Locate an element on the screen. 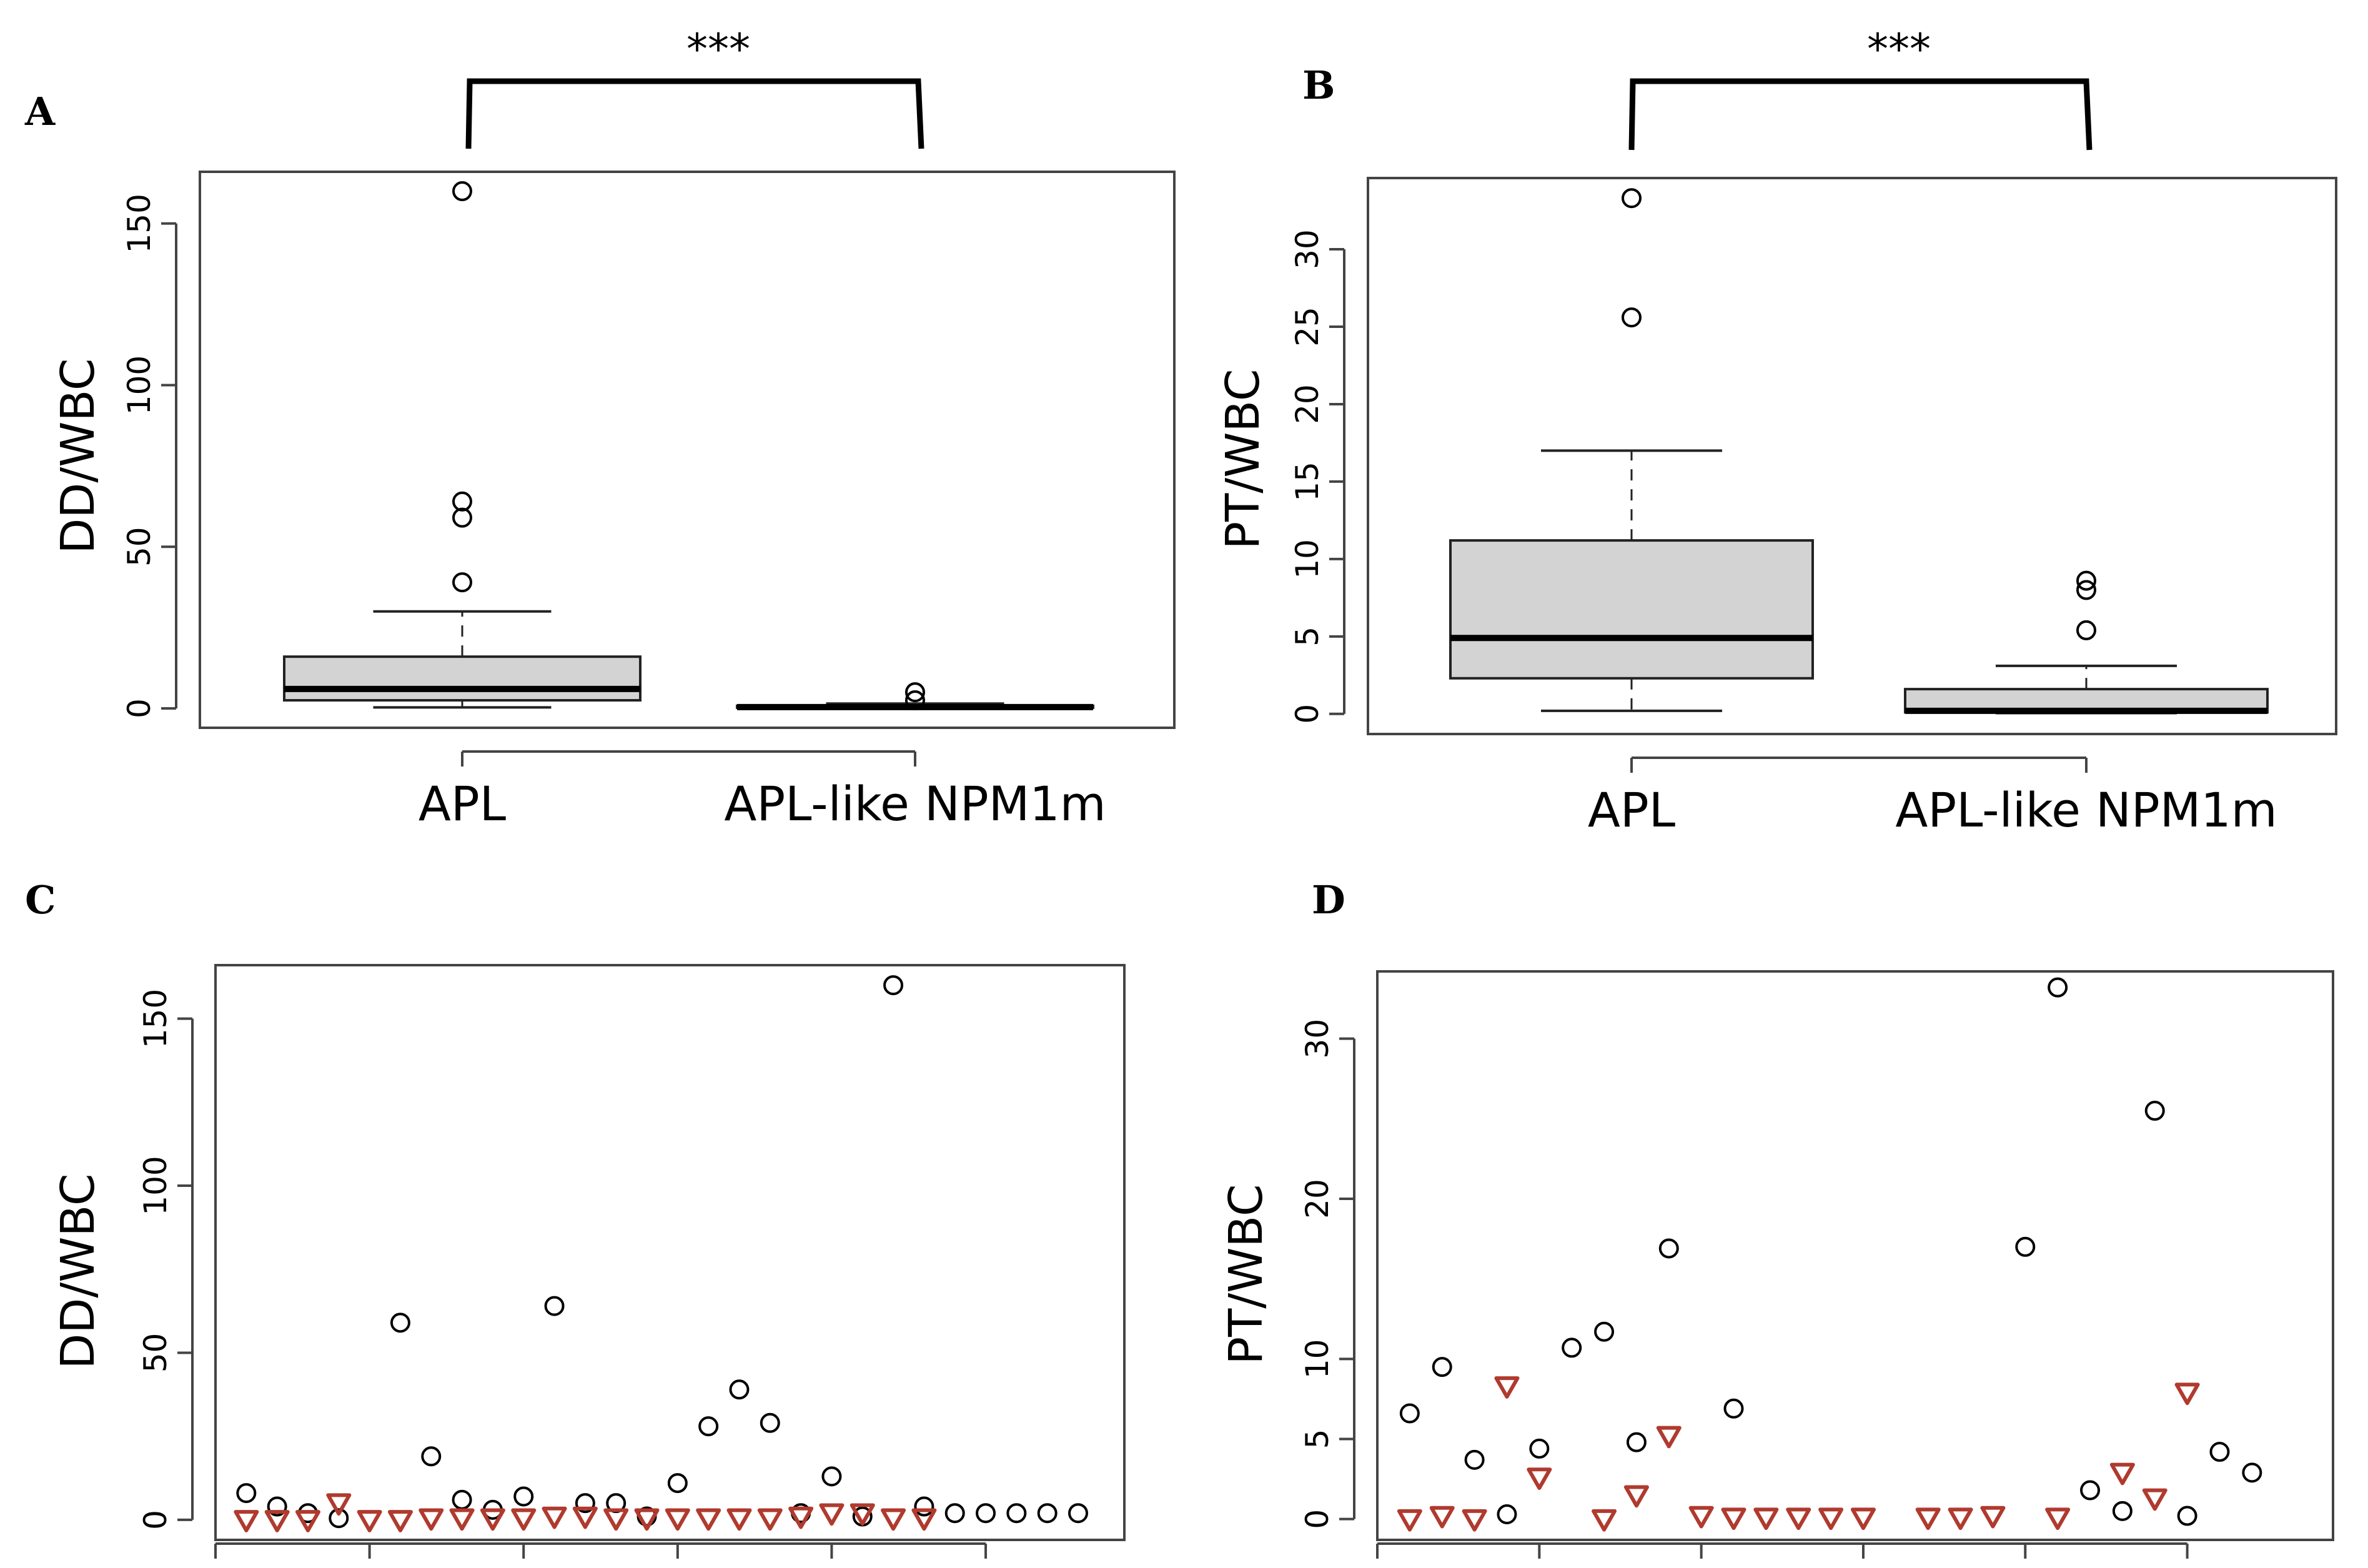  y-tick-label-b: 25 is located at coordinates (1307, 327).